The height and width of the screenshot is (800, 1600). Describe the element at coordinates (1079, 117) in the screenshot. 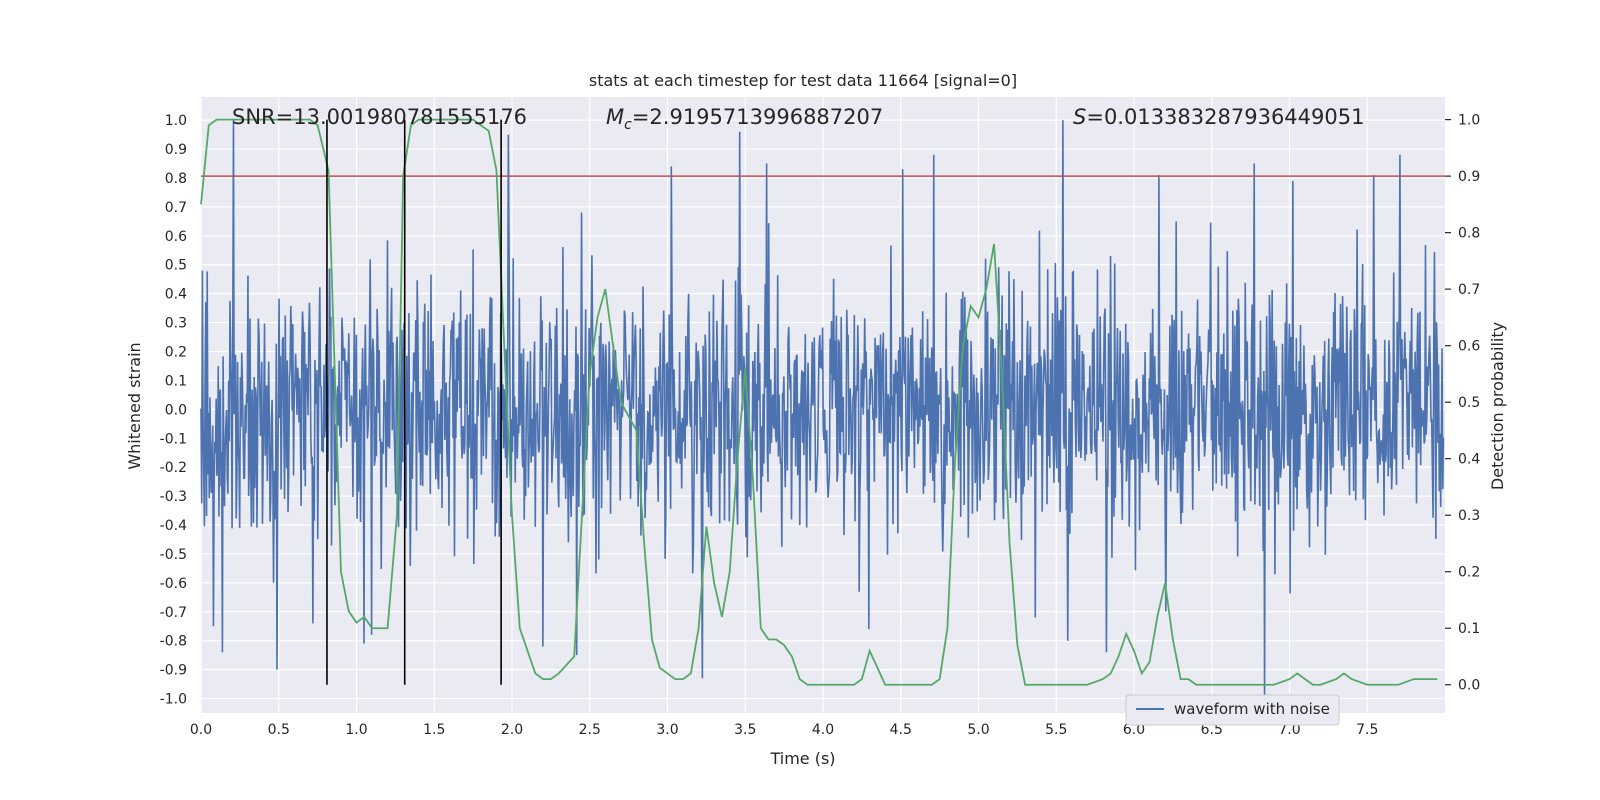

I see `s-symbol: S` at that location.